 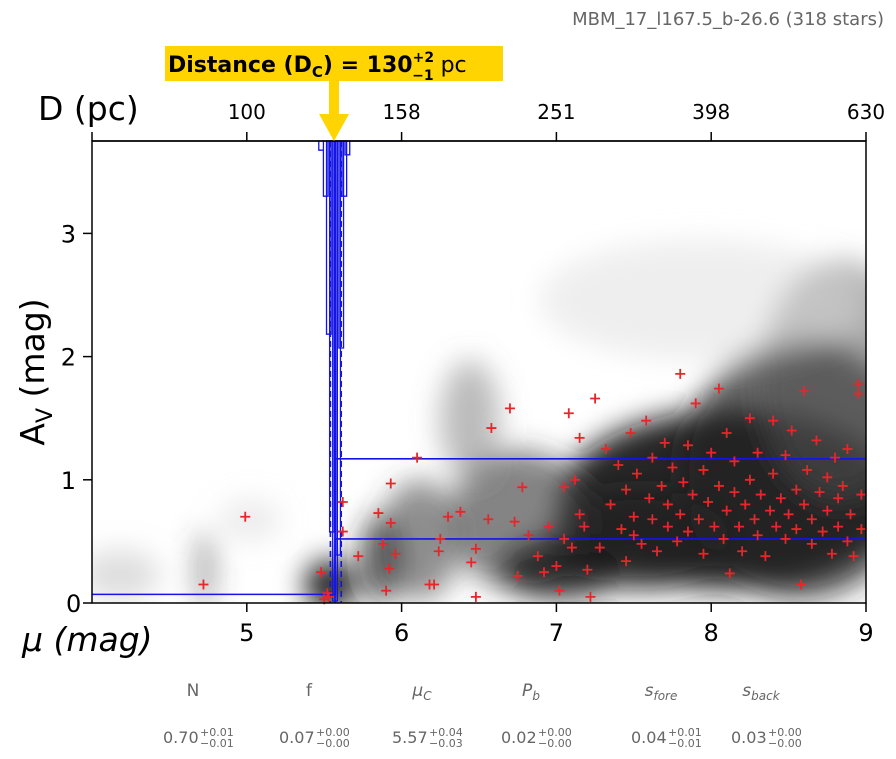 What do you see at coordinates (309, 691) in the screenshot?
I see `parameter-name: f` at bounding box center [309, 691].